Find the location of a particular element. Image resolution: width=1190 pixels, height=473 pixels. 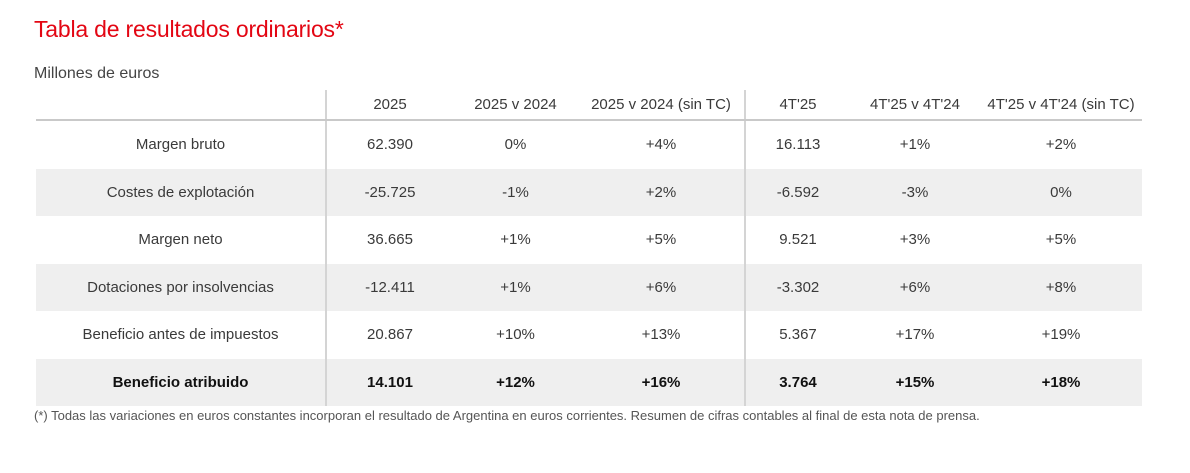

cell-2025-v-2024: +12% is located at coordinates (515, 382).